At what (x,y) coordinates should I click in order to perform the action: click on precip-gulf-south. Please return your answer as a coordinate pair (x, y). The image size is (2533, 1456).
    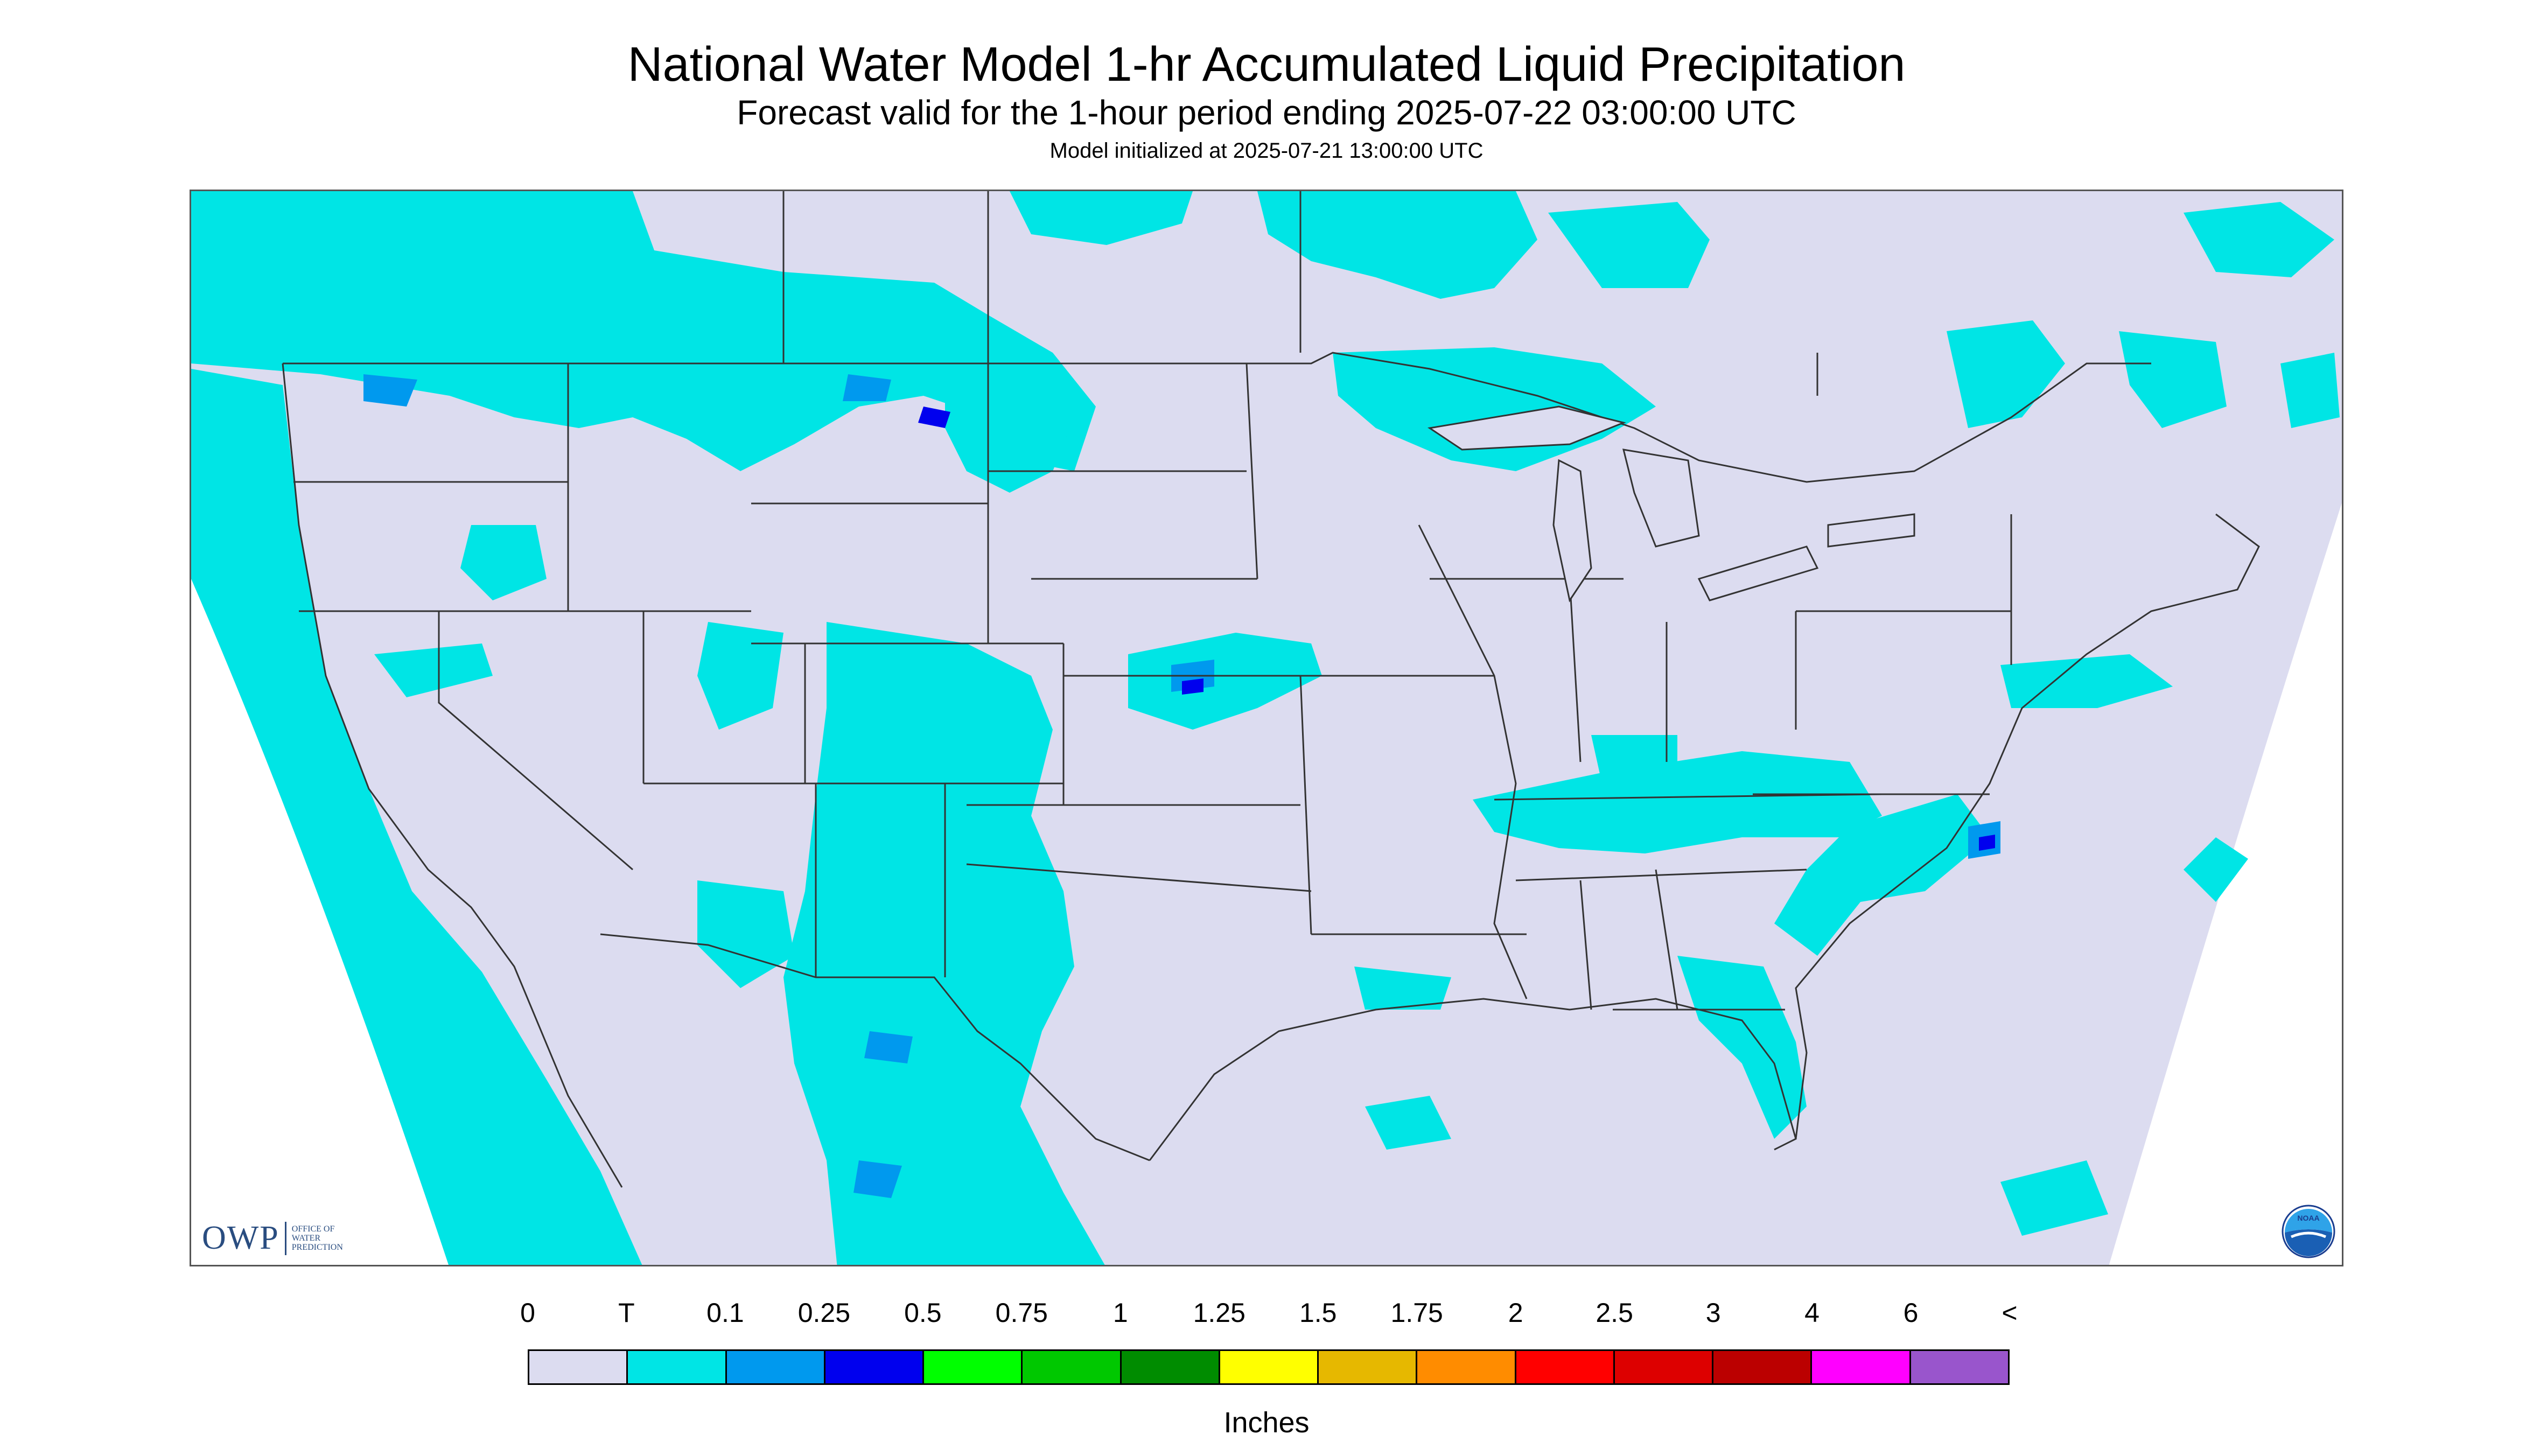
    Looking at the image, I should click on (1402, 988).